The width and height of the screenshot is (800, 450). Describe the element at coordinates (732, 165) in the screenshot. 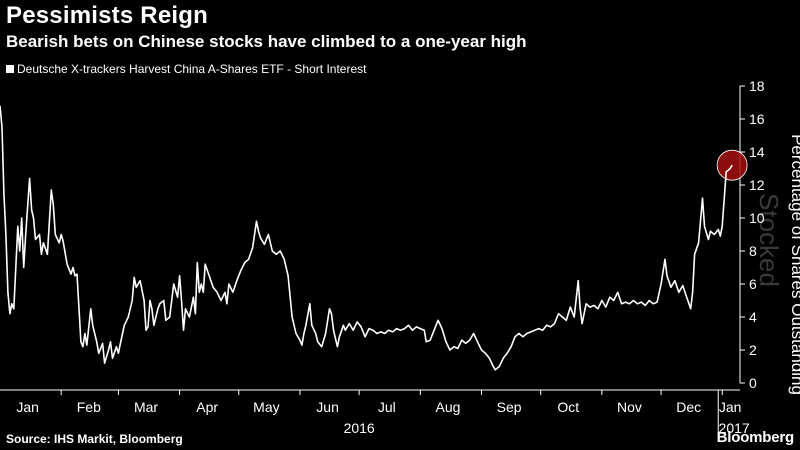

I see `highlight-marker` at that location.